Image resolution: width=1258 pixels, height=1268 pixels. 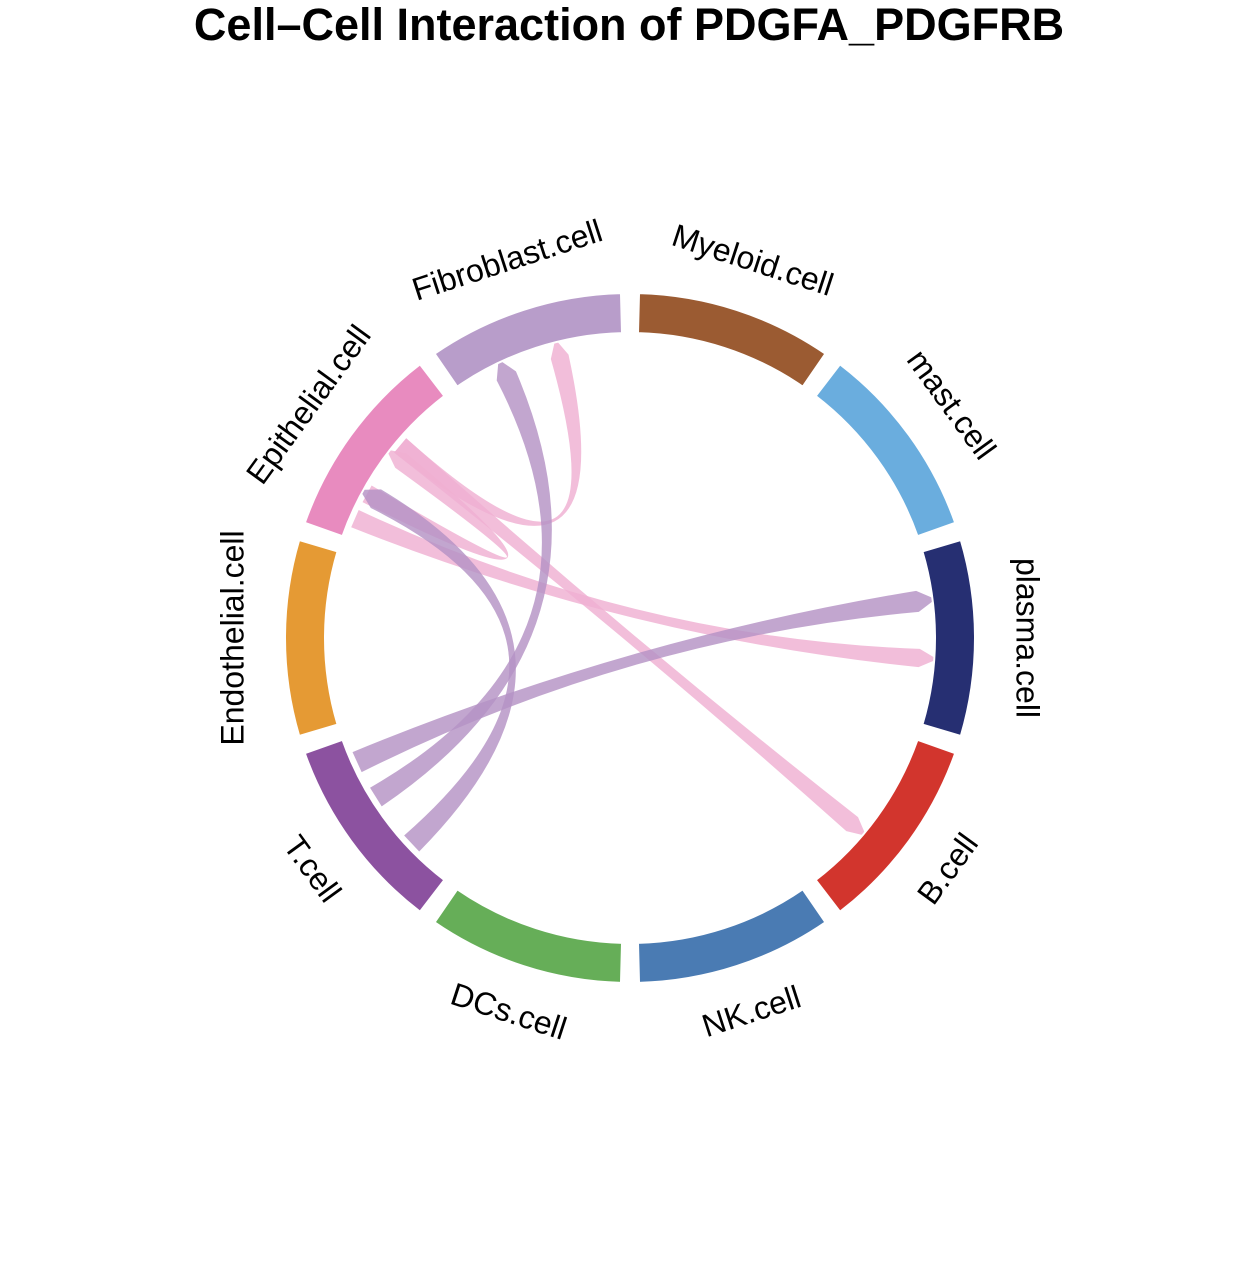 What do you see at coordinates (232, 637) in the screenshot?
I see `sector-label-endothelial-cell: Endothelial.cell` at bounding box center [232, 637].